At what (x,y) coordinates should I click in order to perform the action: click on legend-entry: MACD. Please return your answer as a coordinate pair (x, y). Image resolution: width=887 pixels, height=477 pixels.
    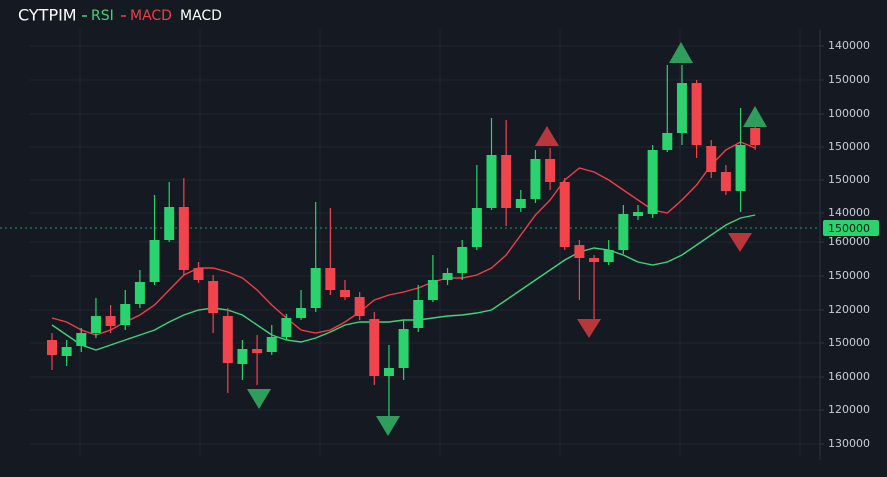
    Looking at the image, I should click on (151, 16).